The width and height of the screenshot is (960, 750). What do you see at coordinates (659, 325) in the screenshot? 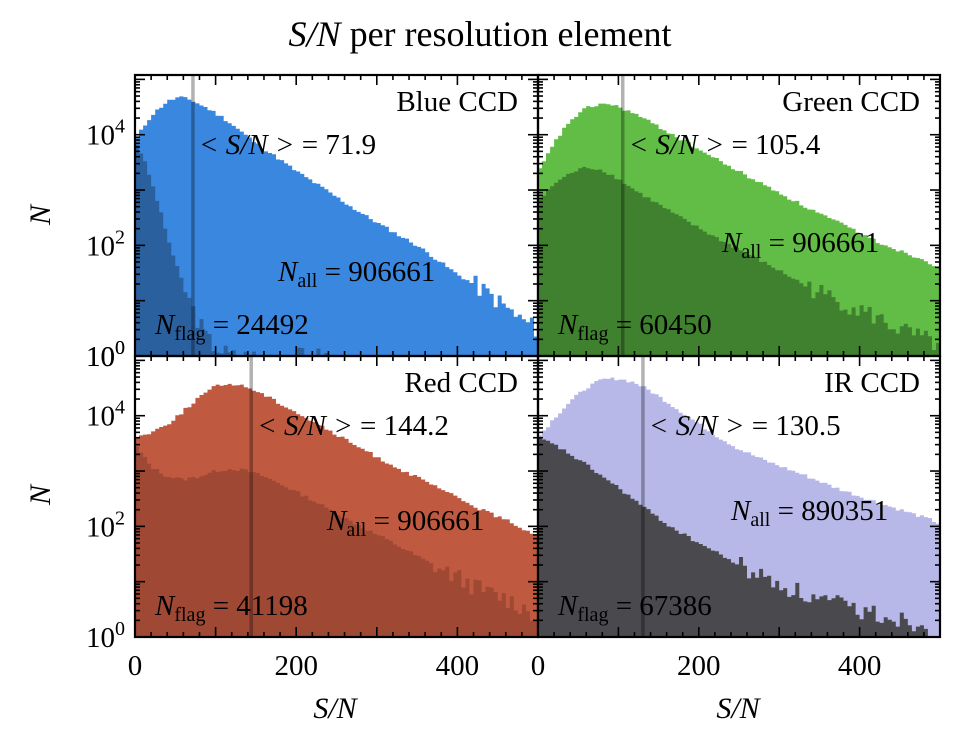
I see `n-flag-value: = 60450` at bounding box center [659, 325].